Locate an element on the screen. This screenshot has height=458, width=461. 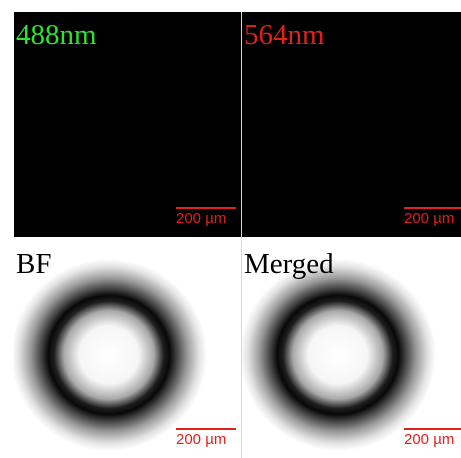
channel-label-merged: Merged is located at coordinates (289, 264).